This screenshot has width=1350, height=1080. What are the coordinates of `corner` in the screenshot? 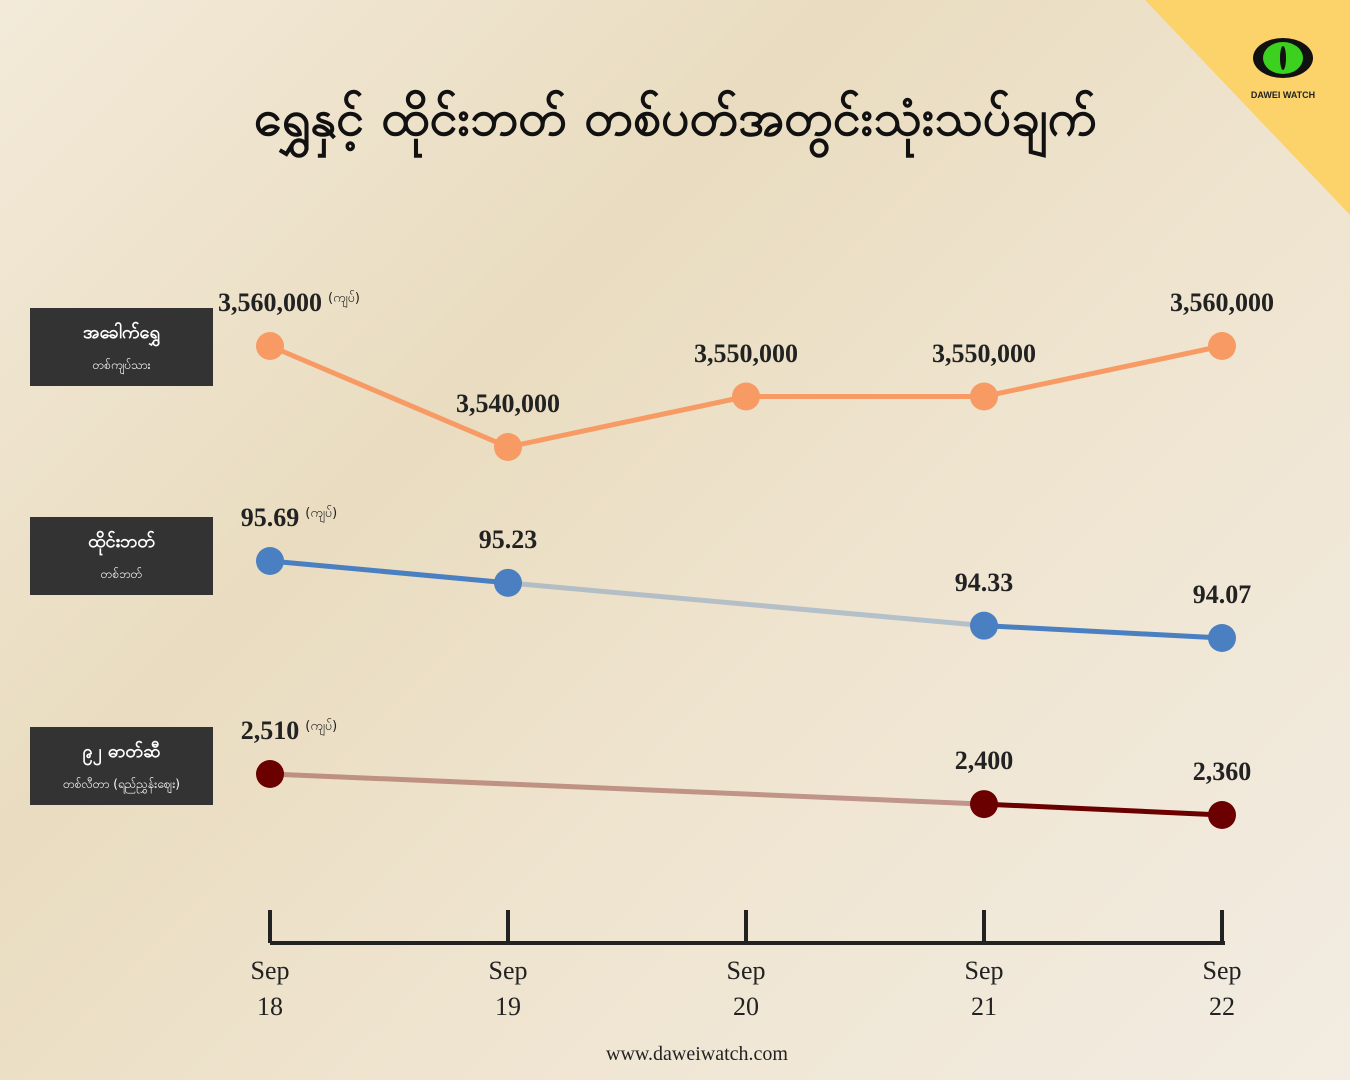 It's located at (1247, 107).